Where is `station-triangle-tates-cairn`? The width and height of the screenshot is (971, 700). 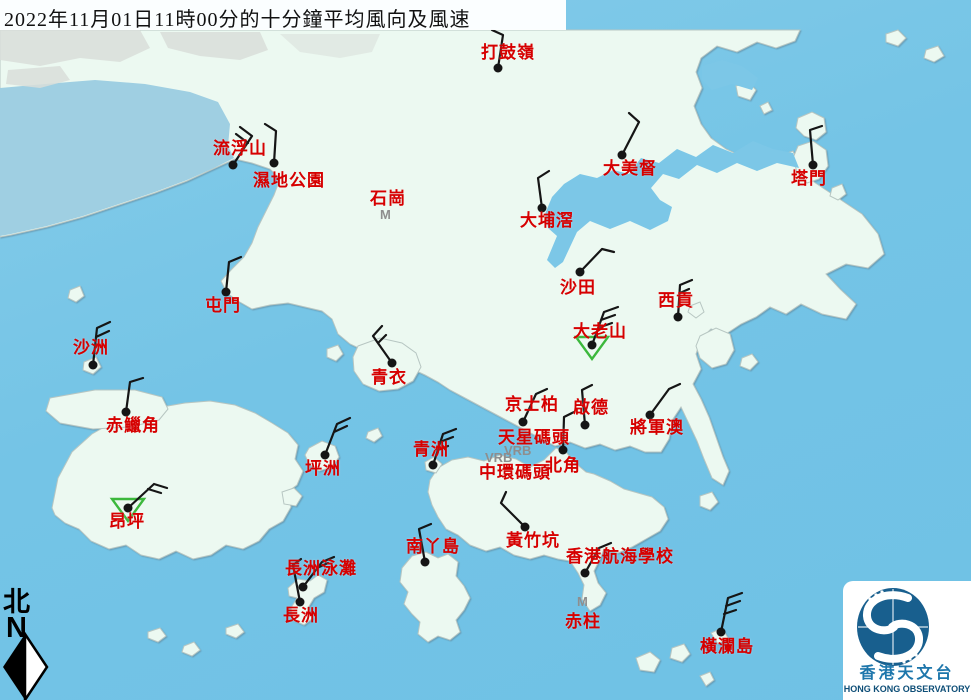
station-triangle-tates-cairn is located at coordinates (592, 348).